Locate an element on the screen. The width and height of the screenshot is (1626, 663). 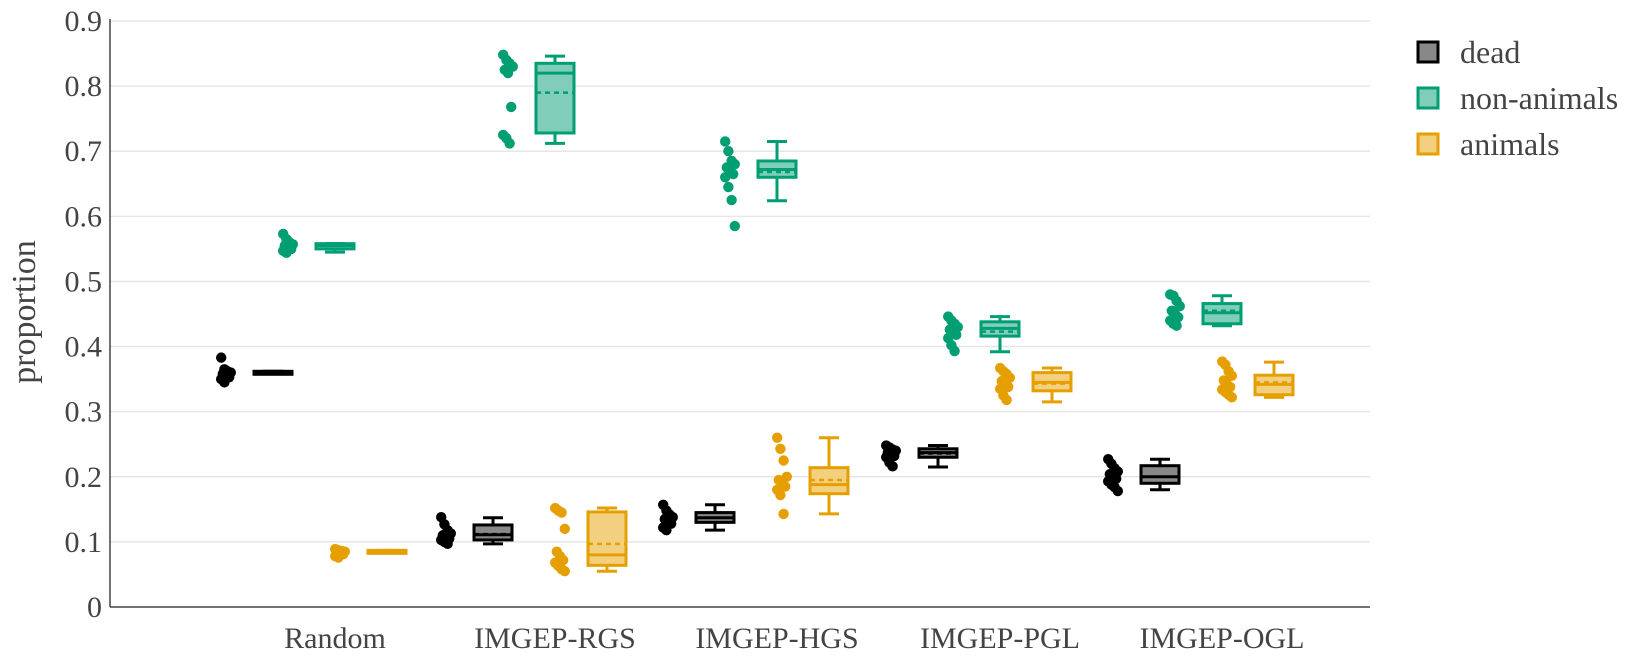
legend-label: non-animals is located at coordinates (1539, 98).